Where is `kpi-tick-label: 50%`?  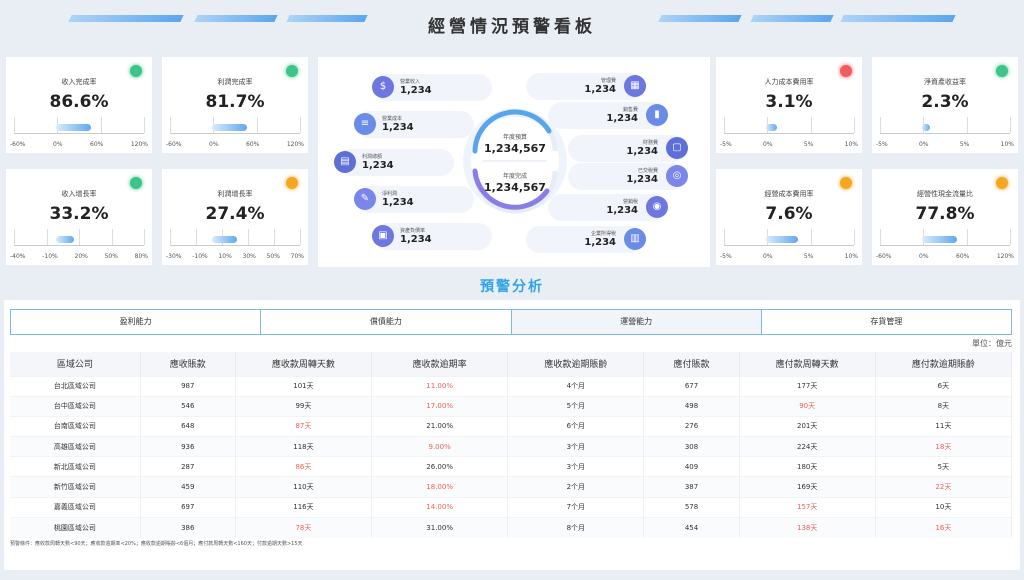 kpi-tick-label: 50% is located at coordinates (273, 256).